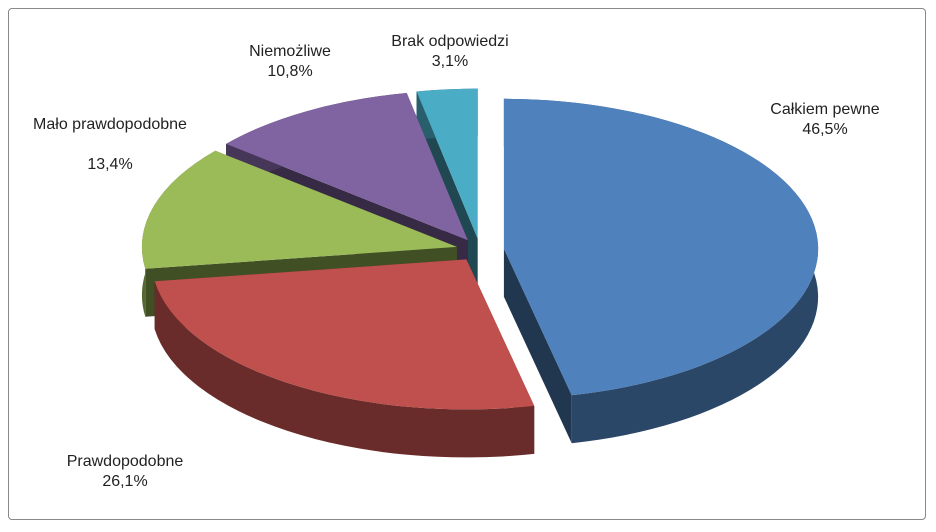 The height and width of the screenshot is (532, 936). What do you see at coordinates (110, 164) in the screenshot?
I see `value-label: 13,4%` at bounding box center [110, 164].